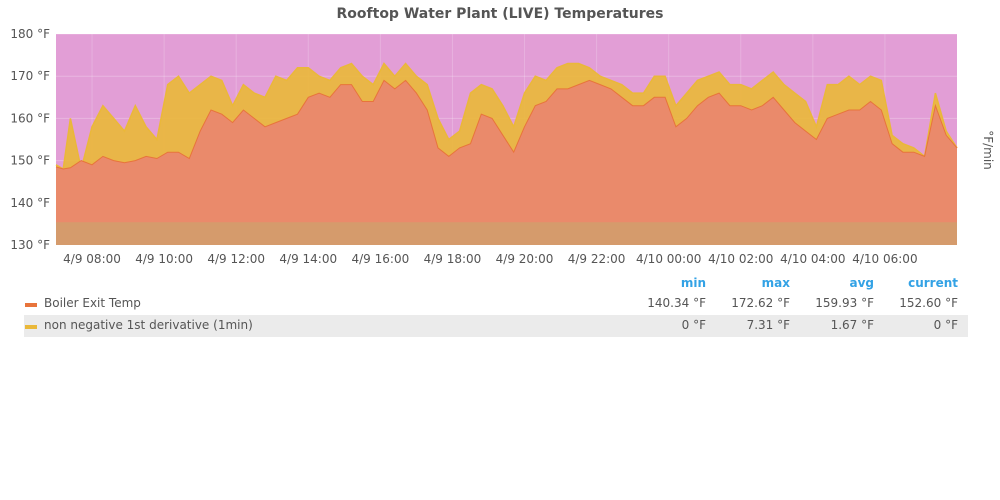 This screenshot has height=500, width=1000. What do you see at coordinates (988, 150) in the screenshot?
I see `y2-axis-label: °F/min` at bounding box center [988, 150].